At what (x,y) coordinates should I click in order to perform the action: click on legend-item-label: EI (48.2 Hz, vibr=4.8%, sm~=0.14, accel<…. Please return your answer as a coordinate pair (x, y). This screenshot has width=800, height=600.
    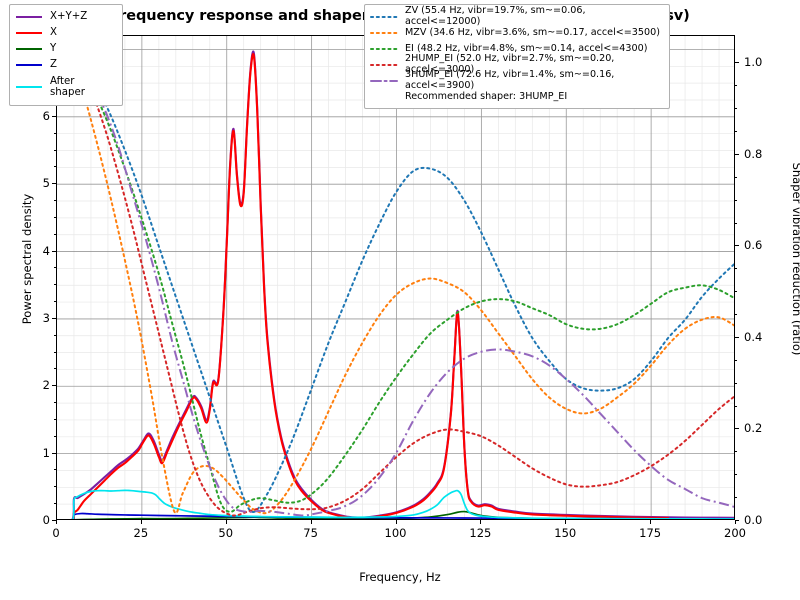
    Looking at the image, I should click on (526, 48).